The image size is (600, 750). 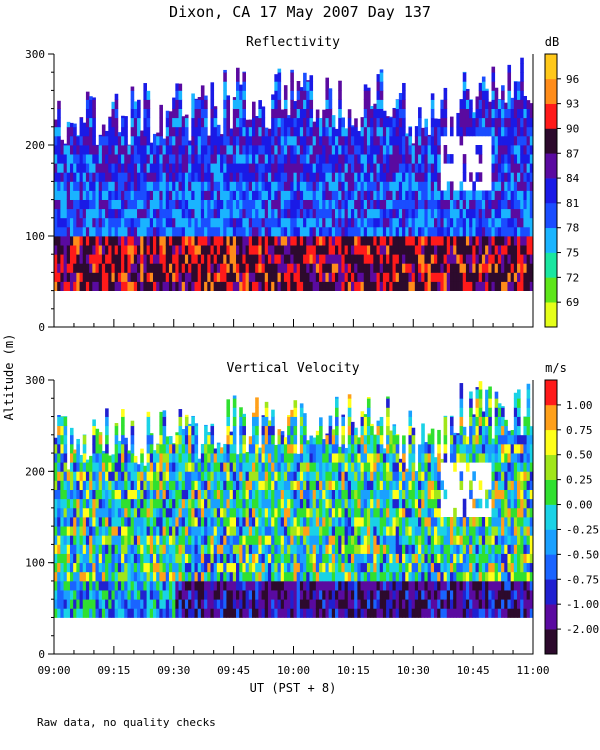 I want to click on y-tick-label: 300, so click(x=35, y=54).